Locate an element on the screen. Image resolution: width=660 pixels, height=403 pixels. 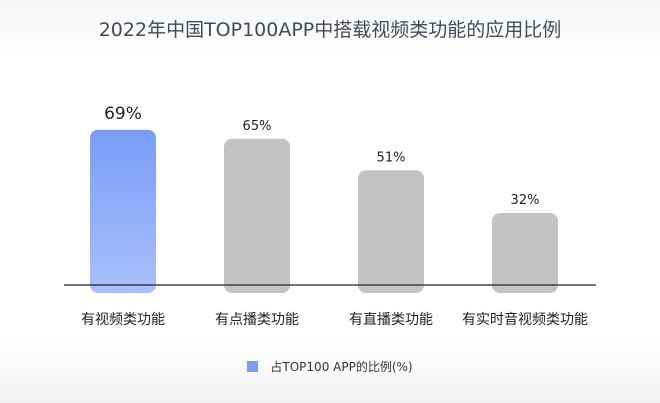
legend: 占TOP100 APP的比例(%) is located at coordinates (330, 366).